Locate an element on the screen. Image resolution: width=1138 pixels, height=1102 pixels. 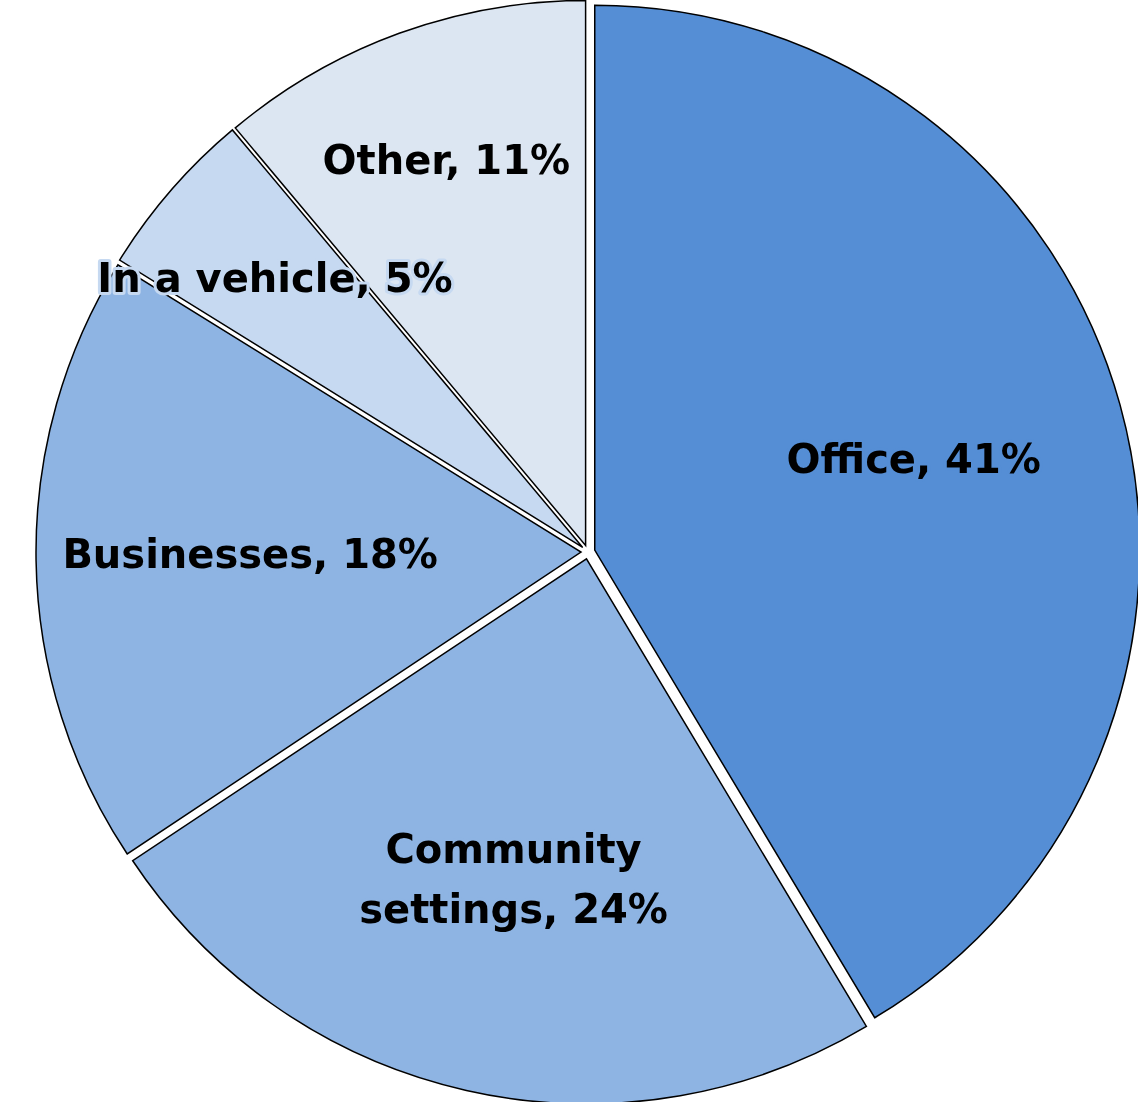
slice-label: Businesses, 18% is located at coordinates (250, 554).